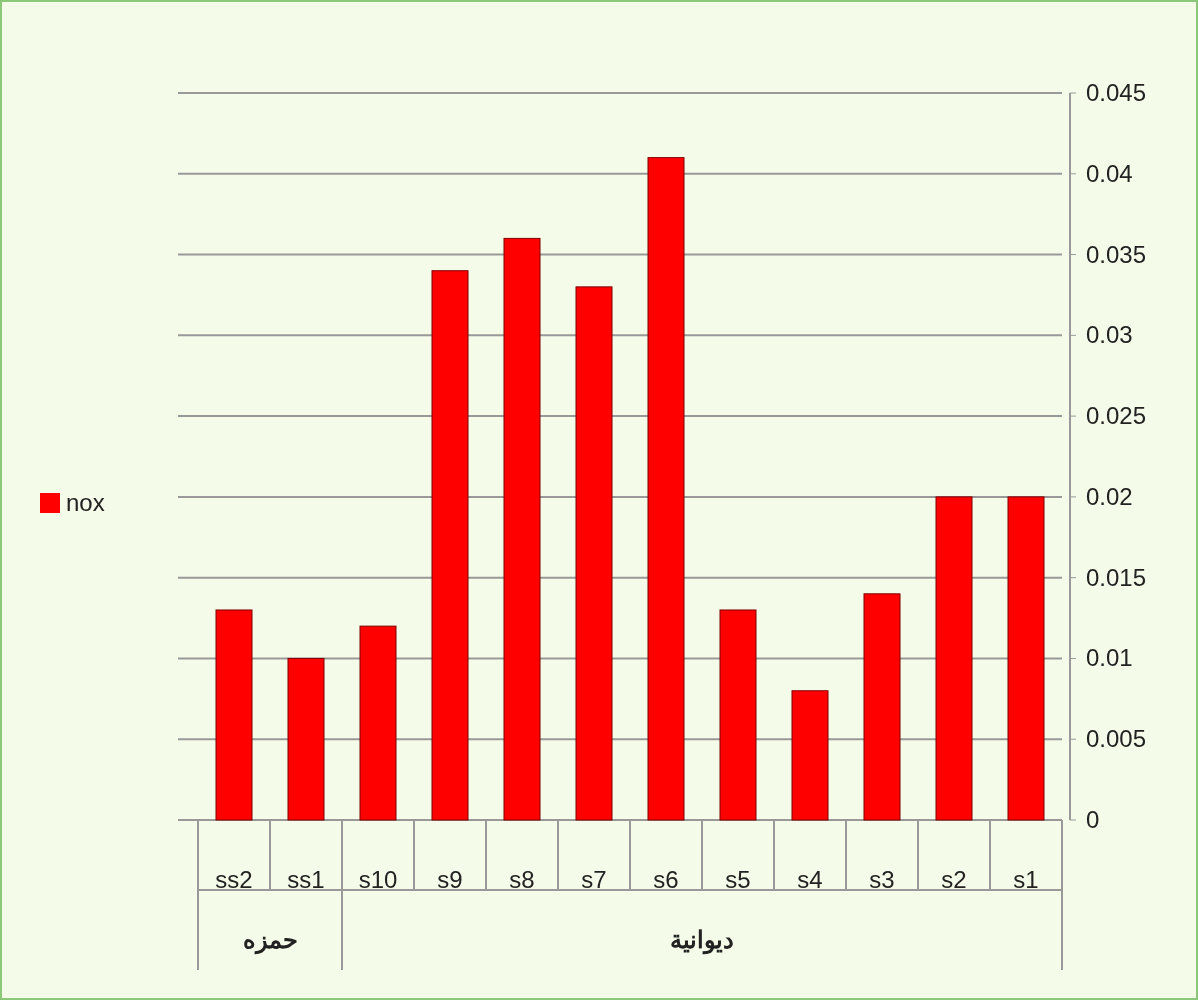 This screenshot has height=1000, width=1198. I want to click on y-tick-label: 0.035, so click(1116, 254).